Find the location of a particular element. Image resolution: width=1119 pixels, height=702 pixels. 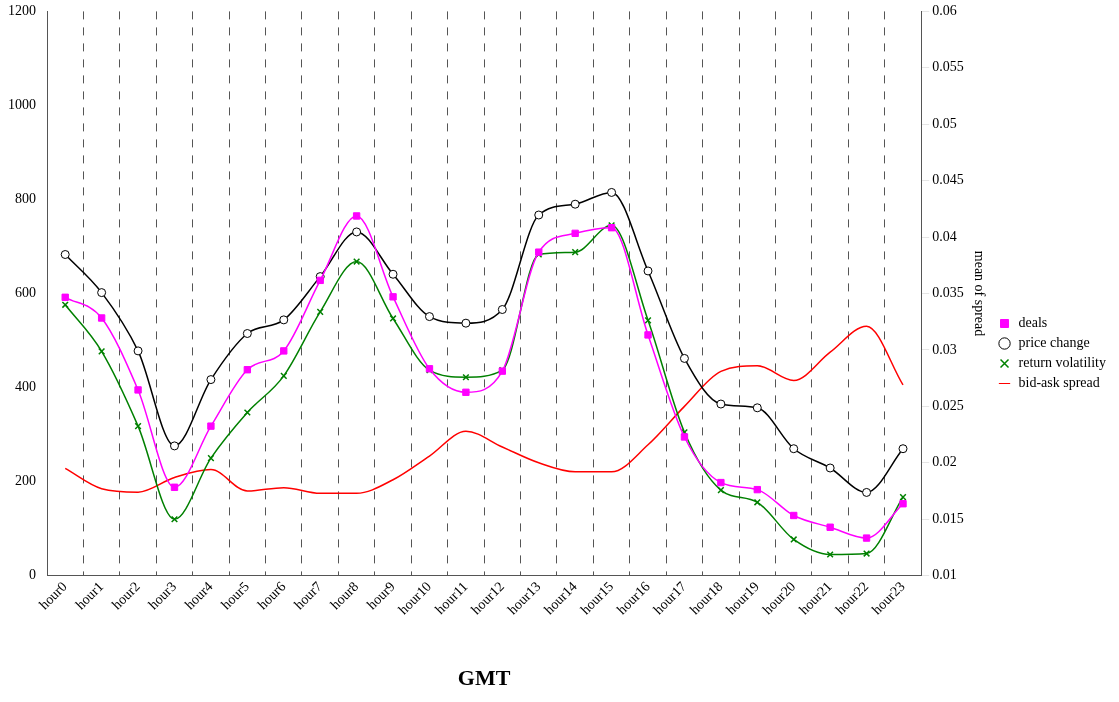

y2-tick-label: 0.02 is located at coordinates (944, 462).